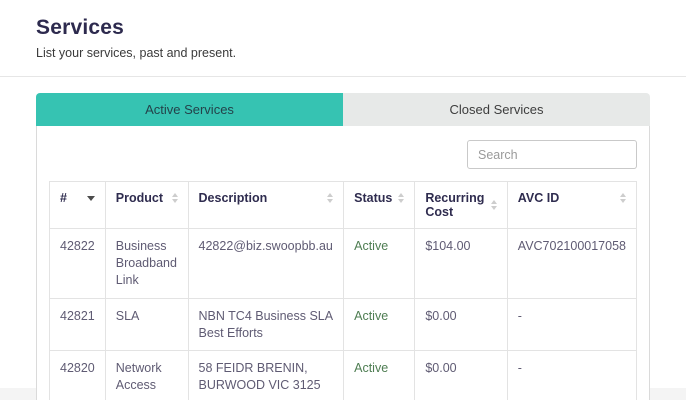  Describe the element at coordinates (343, 76) in the screenshot. I see `header-divider` at that location.